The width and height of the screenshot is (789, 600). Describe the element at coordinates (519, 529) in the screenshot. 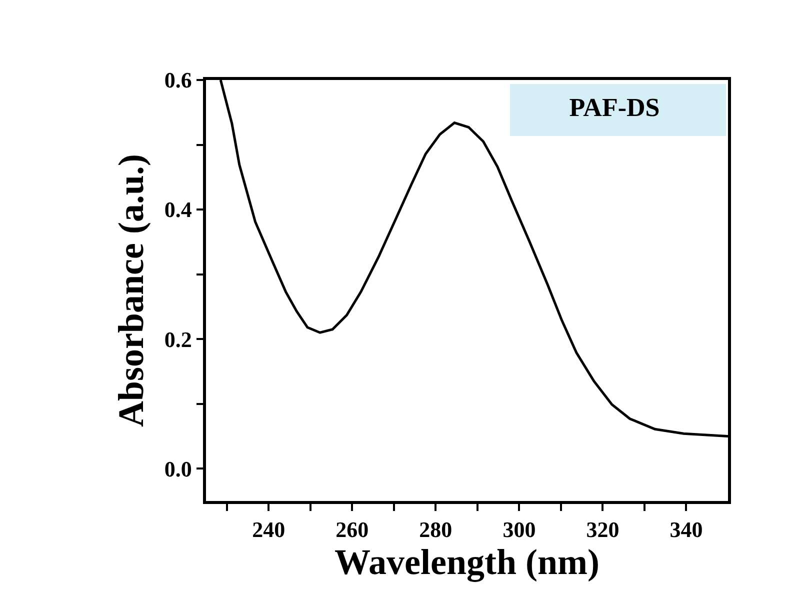

I see `x-tick-label: 300` at that location.